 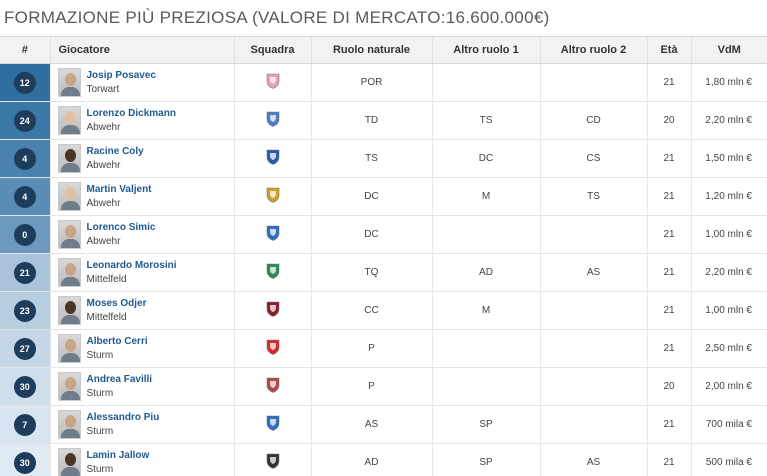 I want to click on player-name-link: Lorenco Simic, so click(x=121, y=227).